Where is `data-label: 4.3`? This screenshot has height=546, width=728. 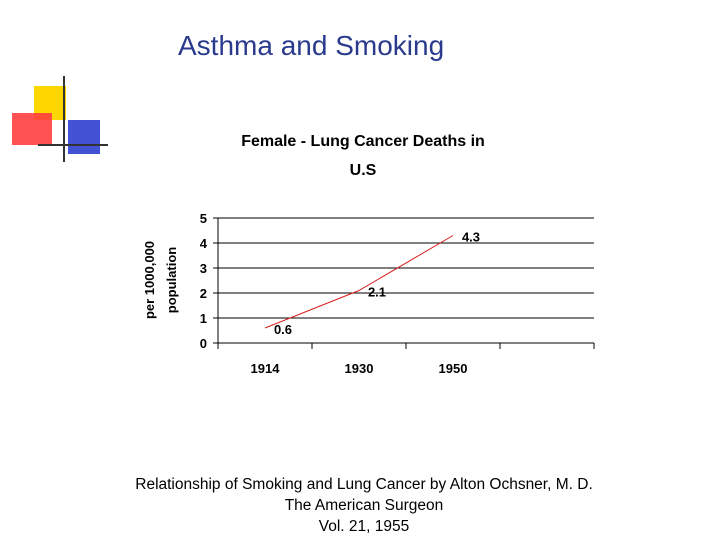
data-label: 4.3 is located at coordinates (471, 237).